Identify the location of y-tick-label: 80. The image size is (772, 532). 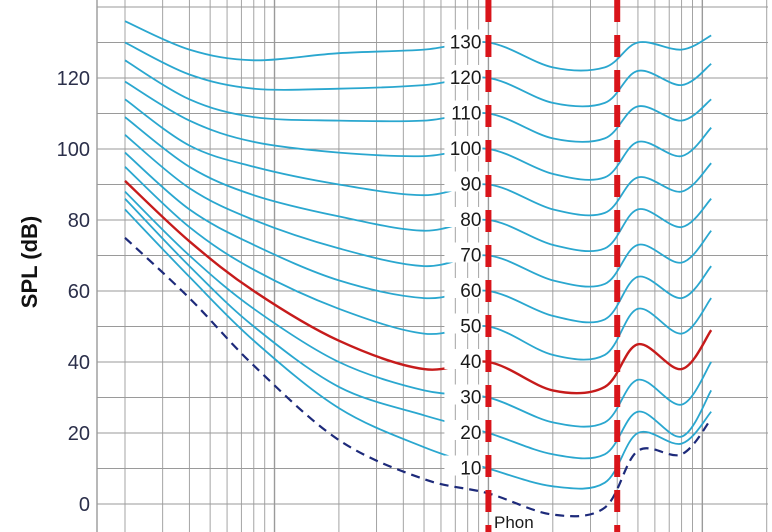
(79, 221).